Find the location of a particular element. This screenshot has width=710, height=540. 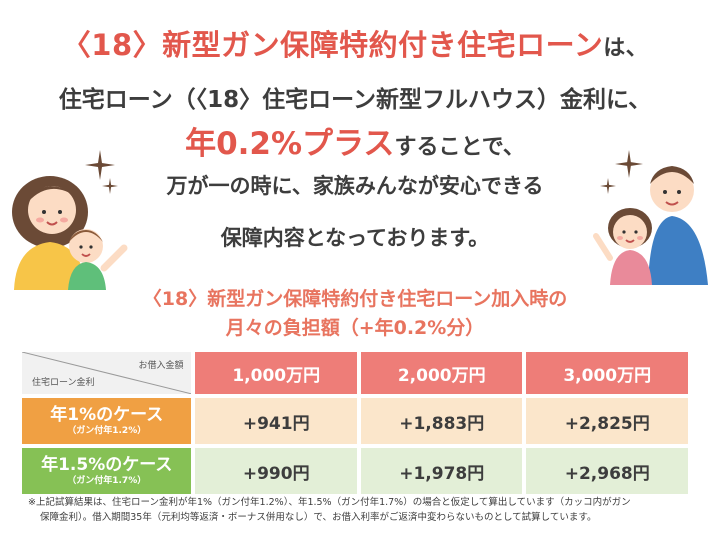

headline-particle: は、 is located at coordinates (626, 48).